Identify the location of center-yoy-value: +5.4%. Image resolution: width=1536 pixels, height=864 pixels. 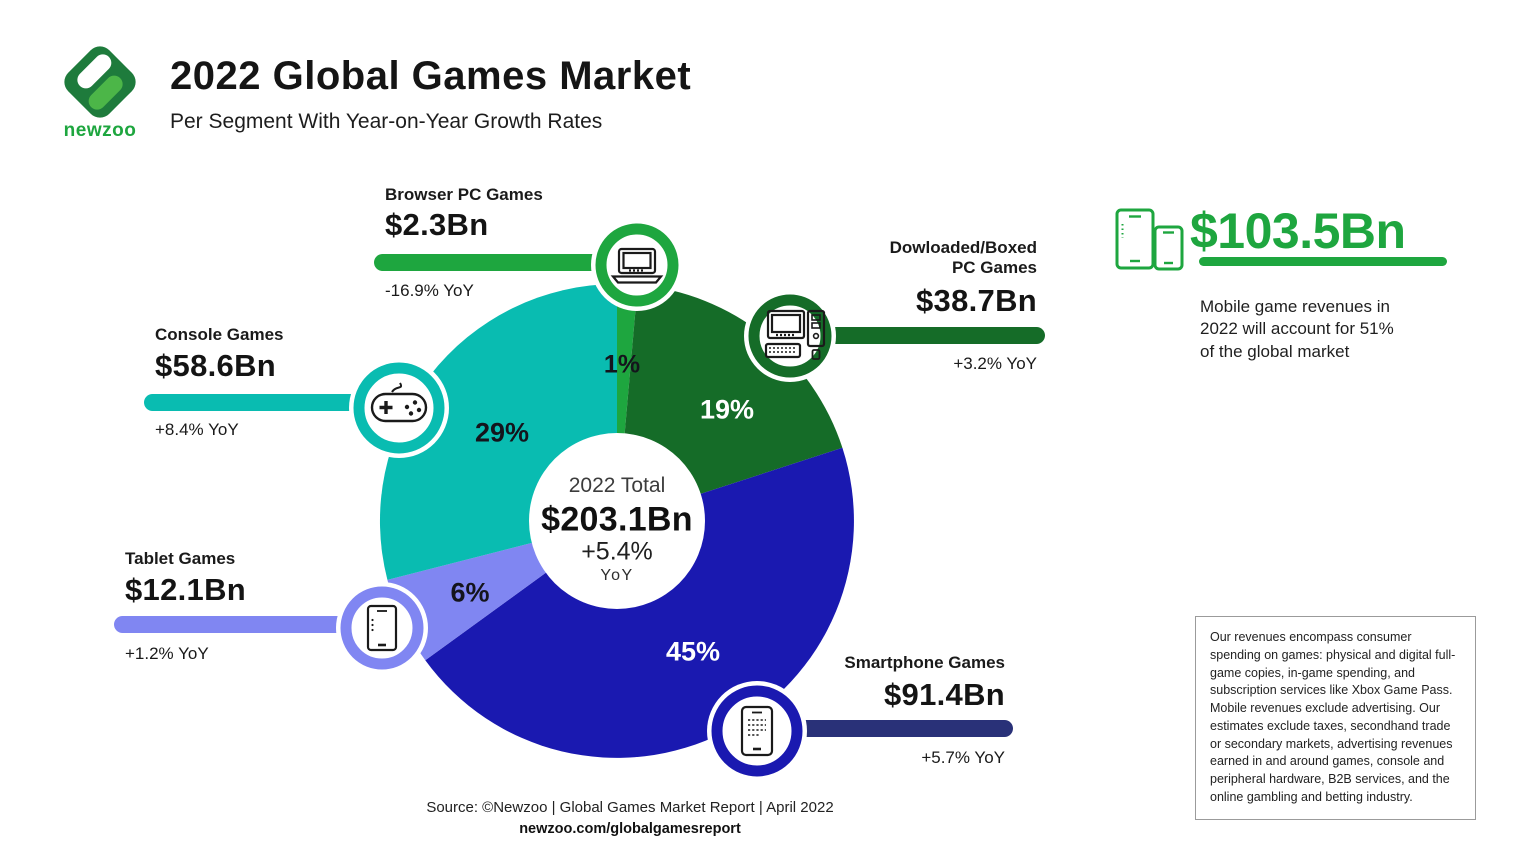
(617, 551).